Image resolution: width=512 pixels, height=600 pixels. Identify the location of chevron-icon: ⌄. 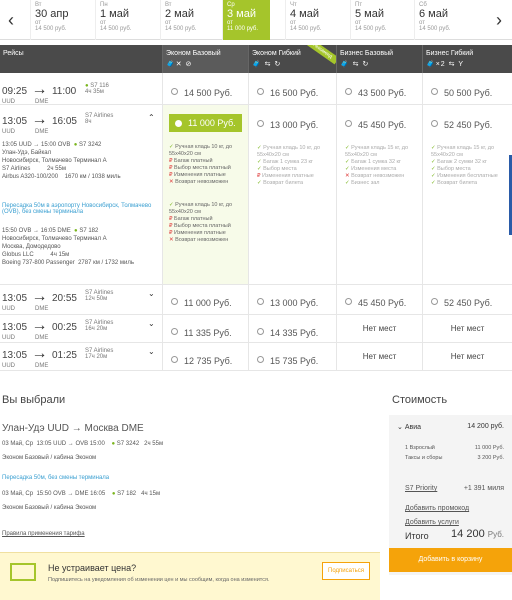
(400, 427).